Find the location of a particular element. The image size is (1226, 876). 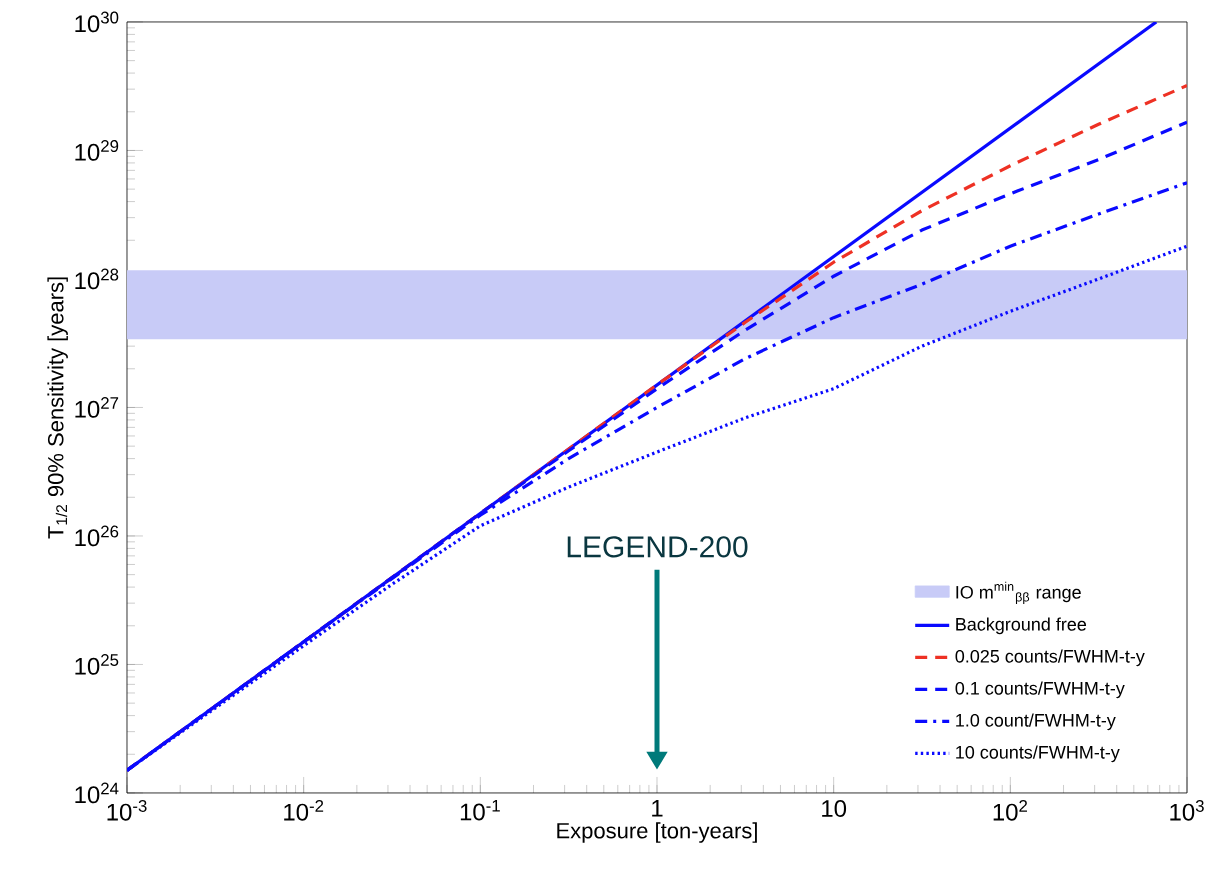

legend-label: 0.025 counts/FWHM-t-y is located at coordinates (1050, 658).